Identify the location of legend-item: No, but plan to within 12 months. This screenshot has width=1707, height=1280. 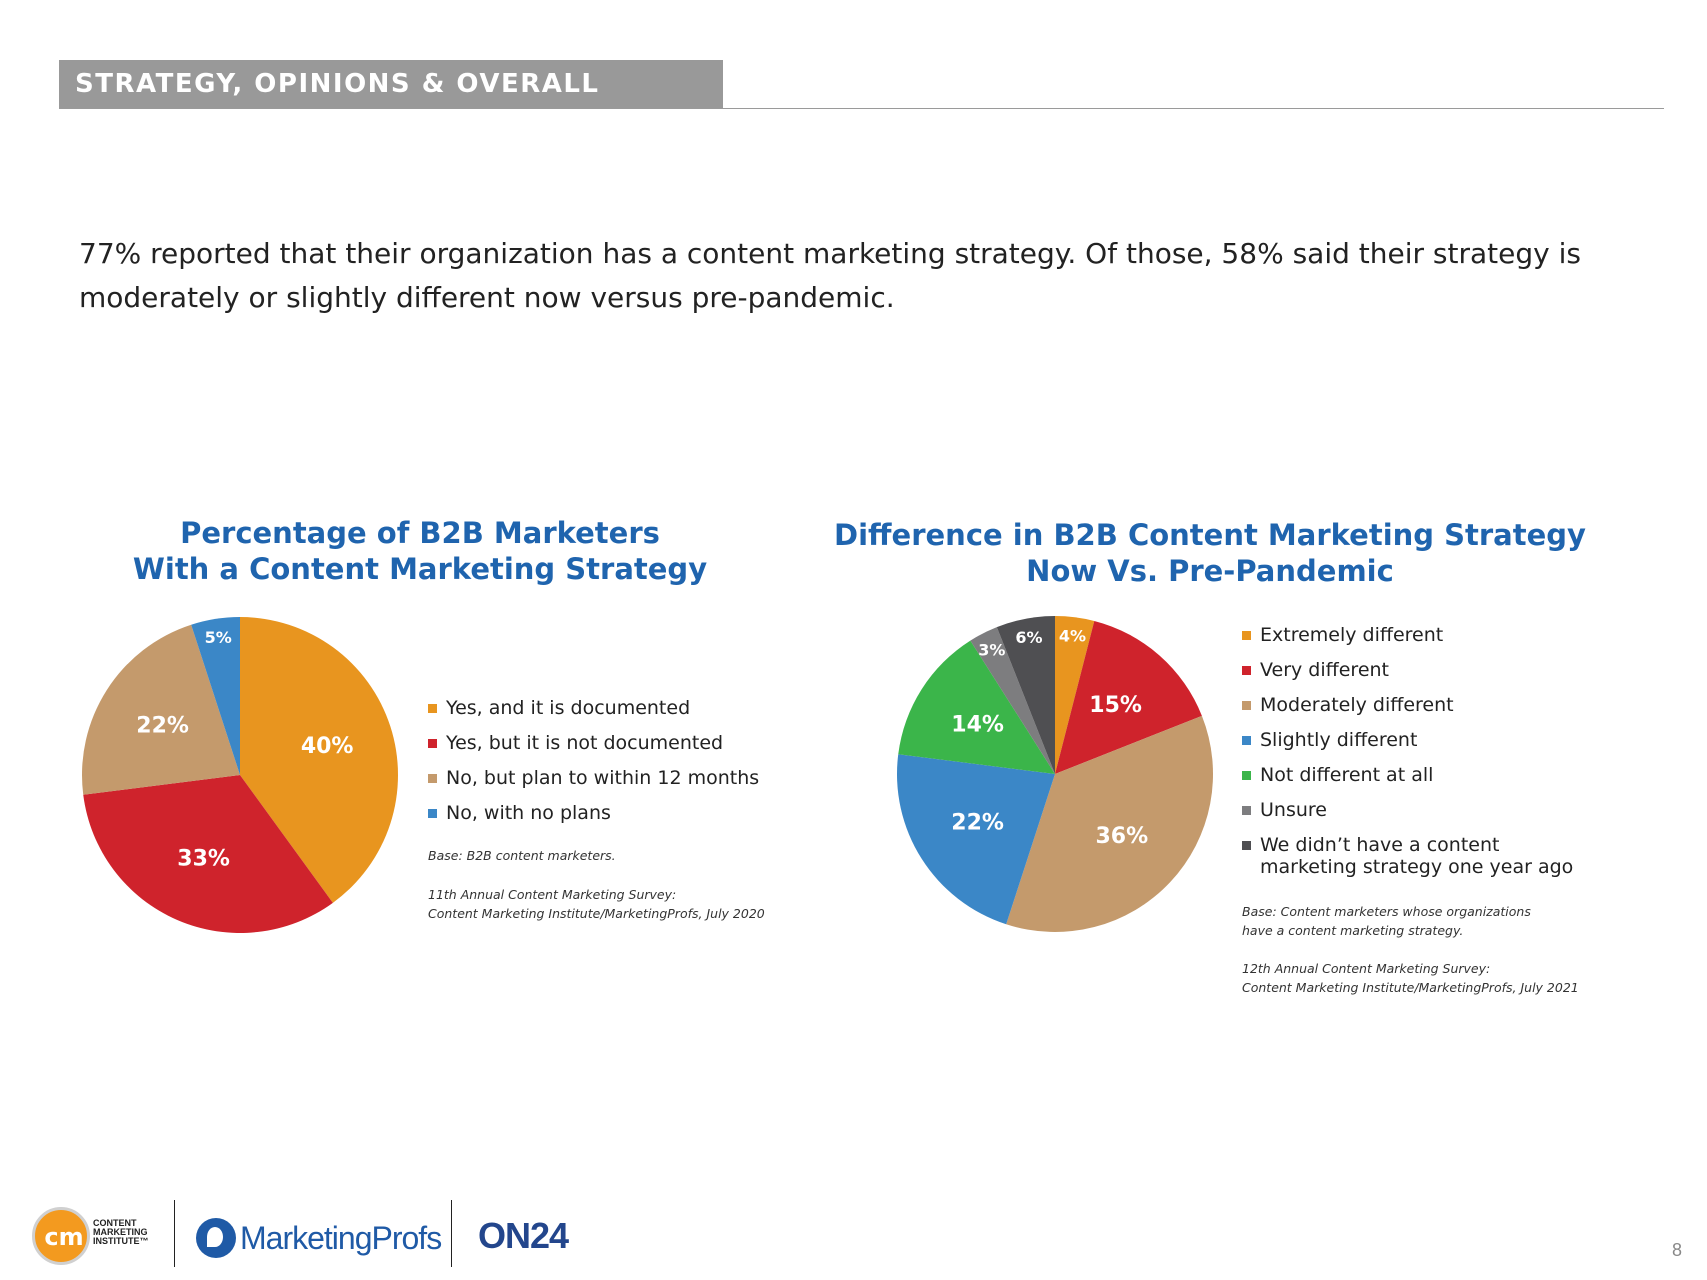
(618, 778).